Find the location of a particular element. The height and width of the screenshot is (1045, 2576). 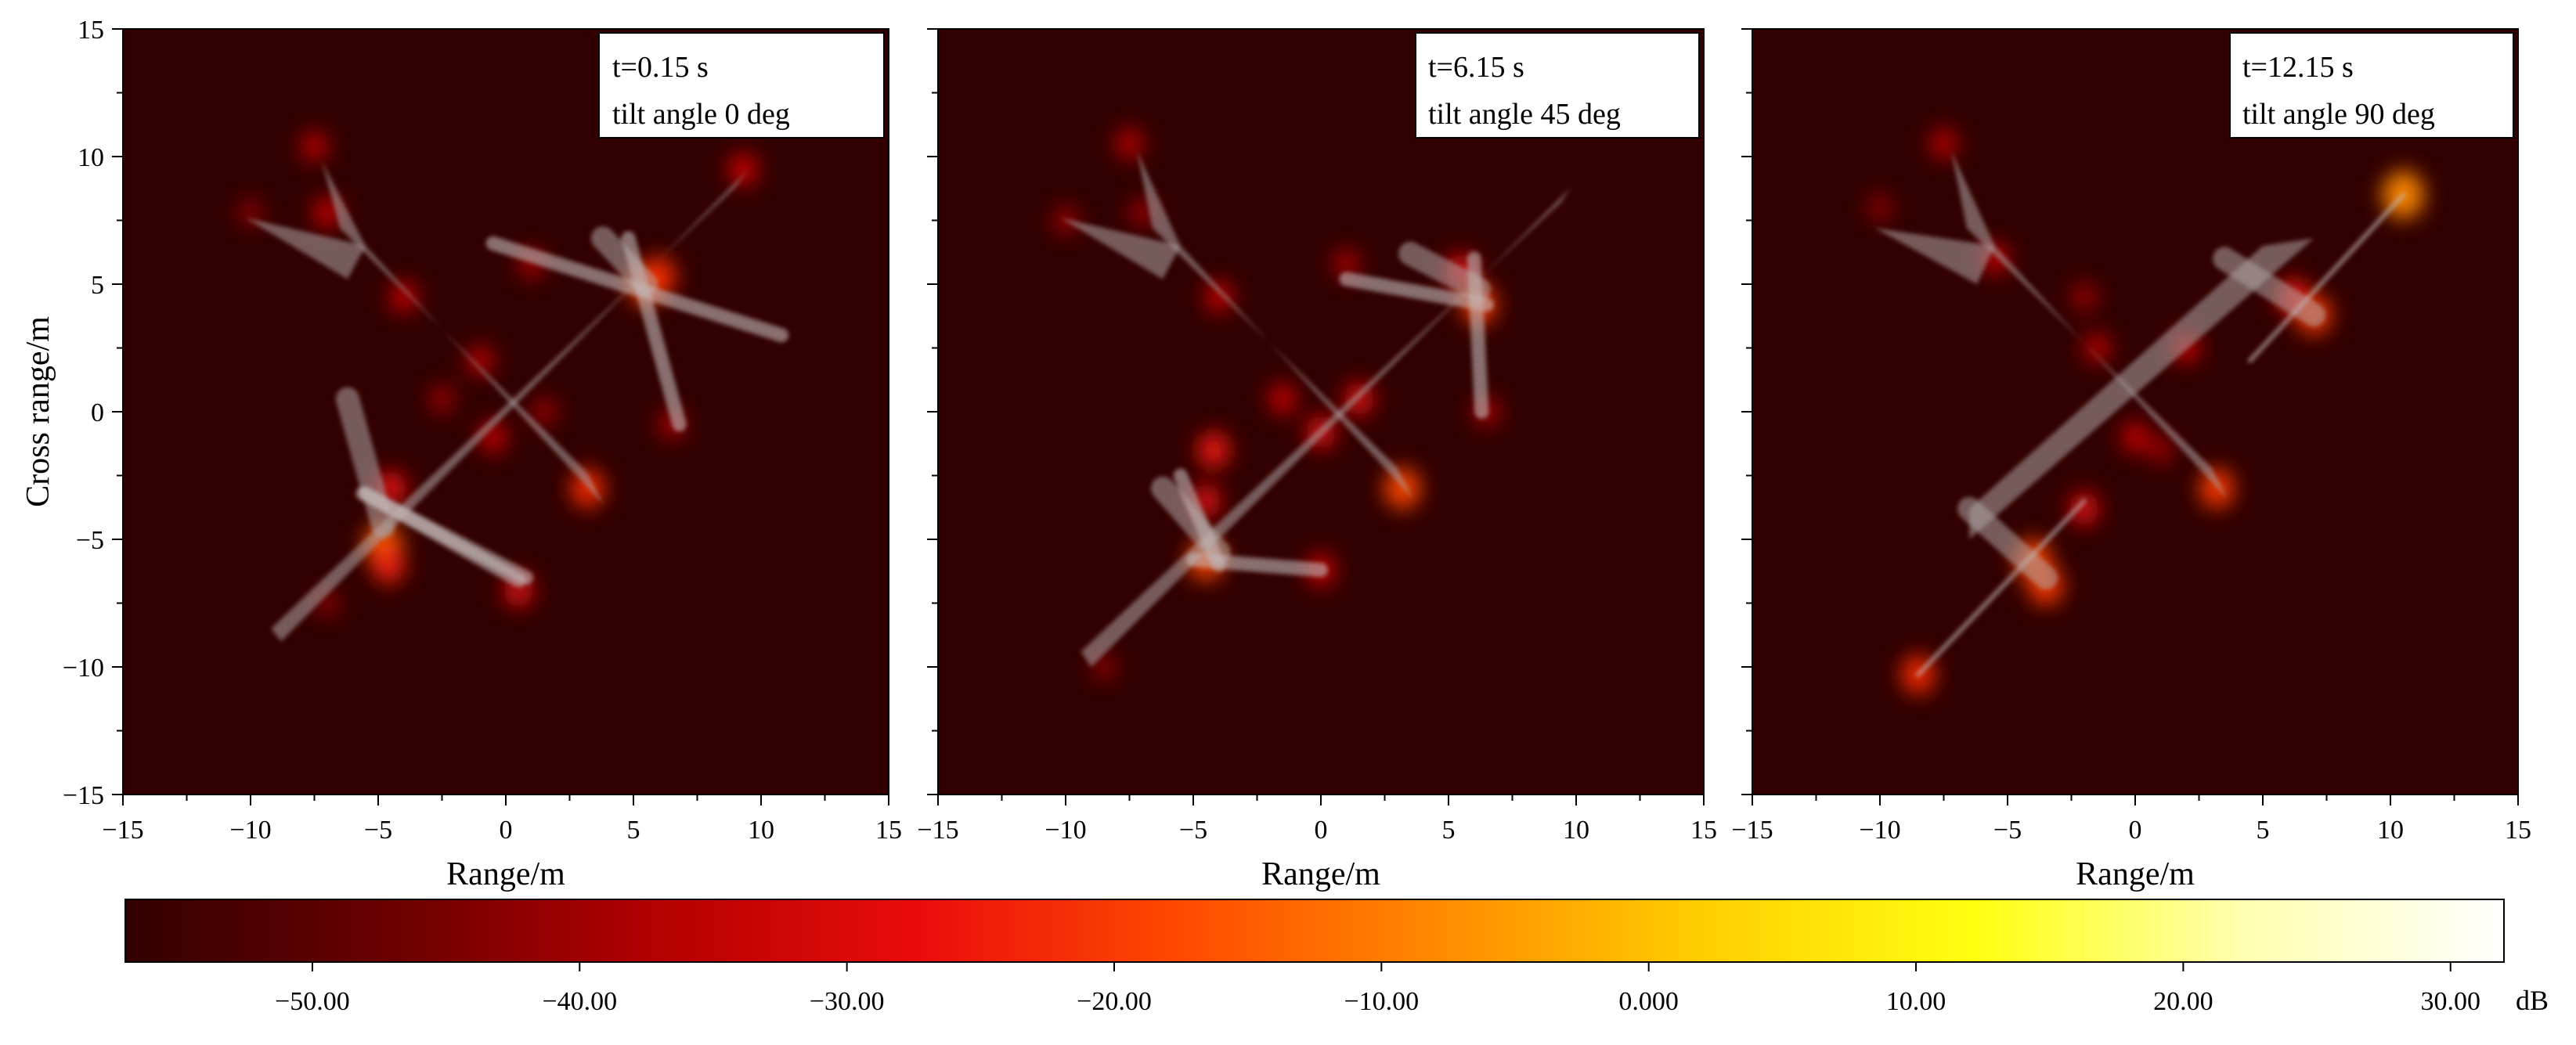

colorbar-gradient is located at coordinates (1314, 931).